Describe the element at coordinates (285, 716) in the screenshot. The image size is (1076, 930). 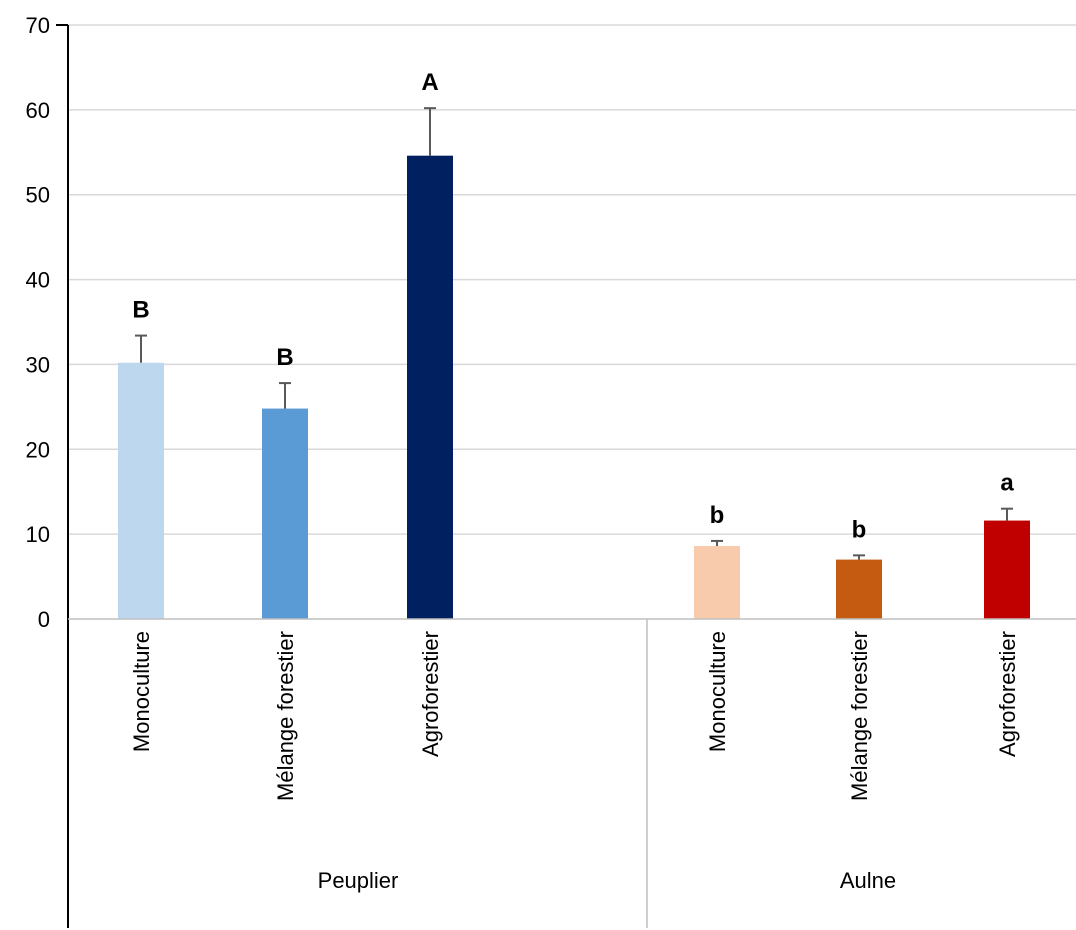
I see `category-label-peuplier-2: Mélange forestier` at that location.